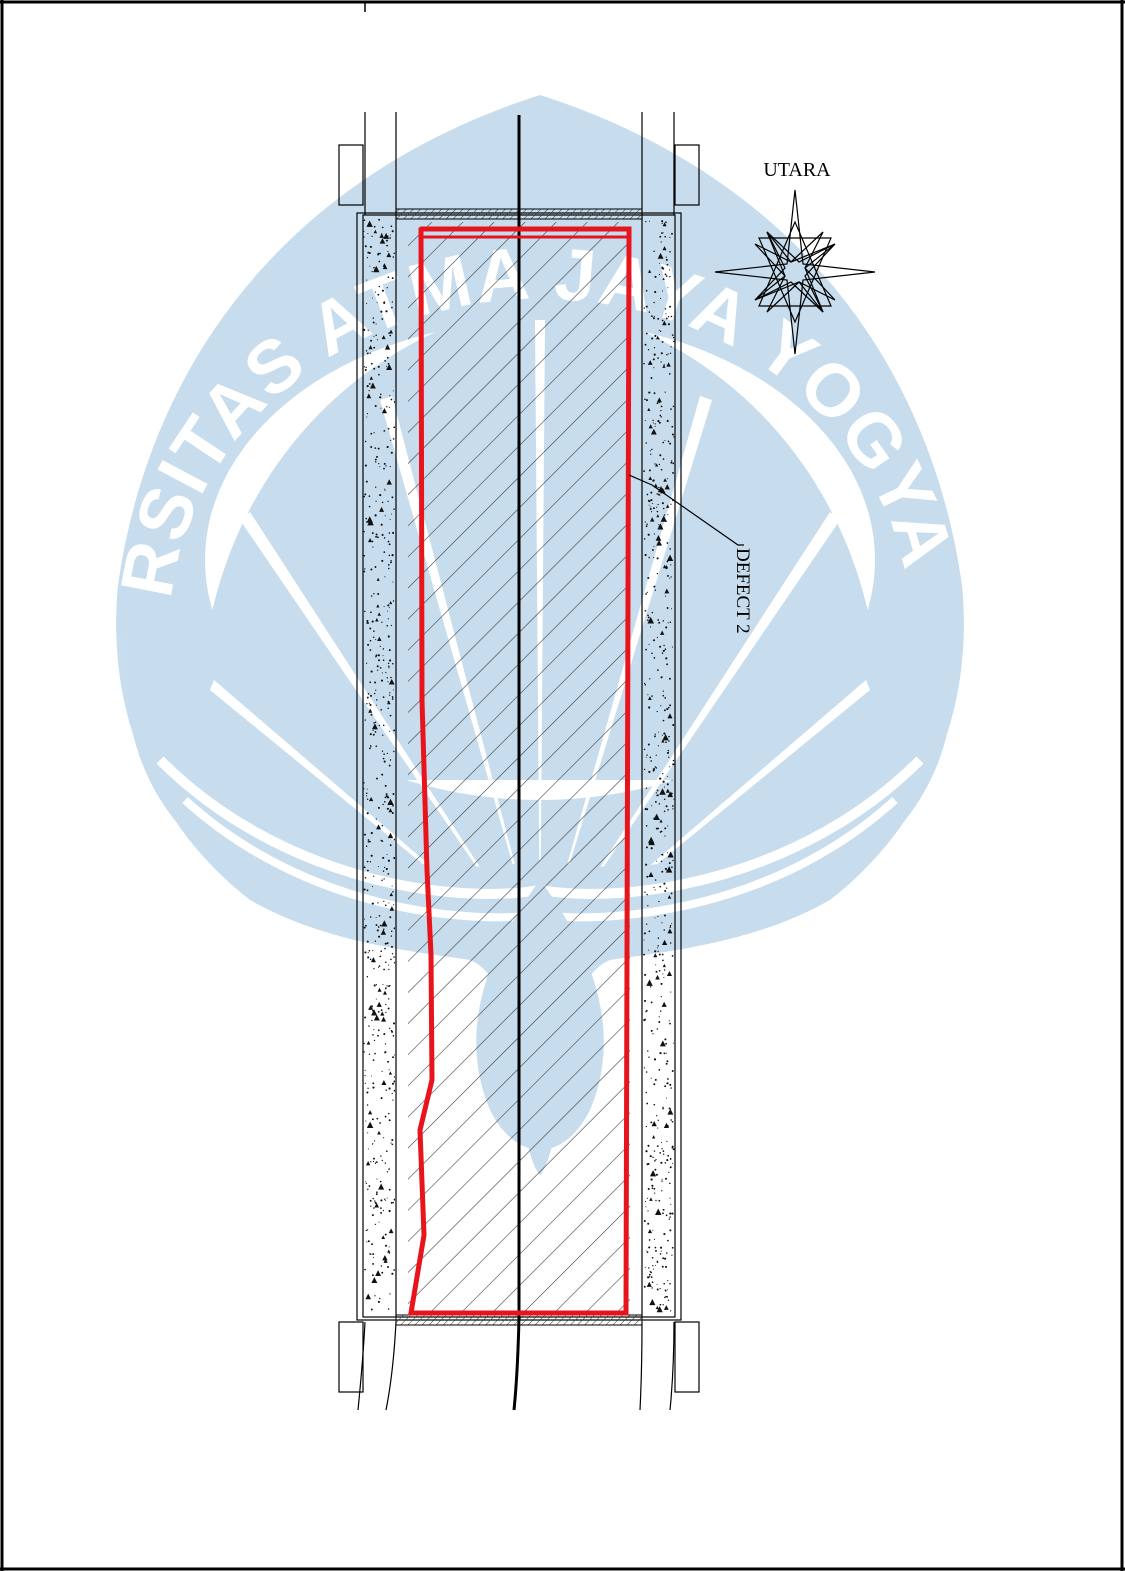 The height and width of the screenshot is (1571, 1125). Describe the element at coordinates (742, 591) in the screenshot. I see `defect-label: DEFECT 2` at that location.